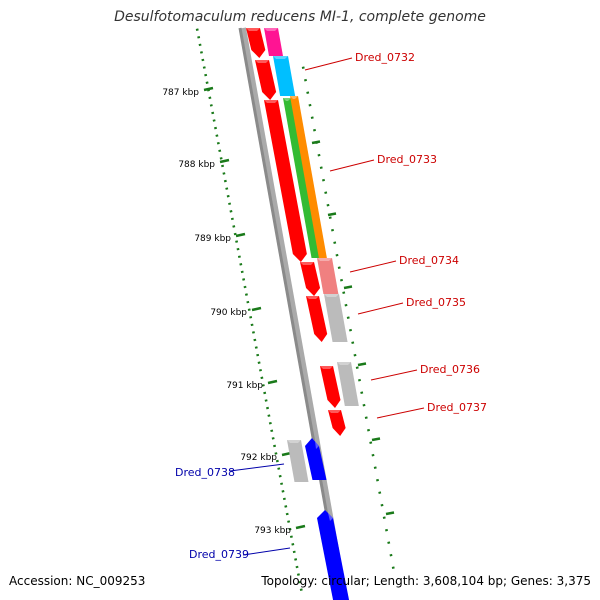  Describe the element at coordinates (348, 384) in the screenshot. I see `feature-0736-grey-body` at that location.